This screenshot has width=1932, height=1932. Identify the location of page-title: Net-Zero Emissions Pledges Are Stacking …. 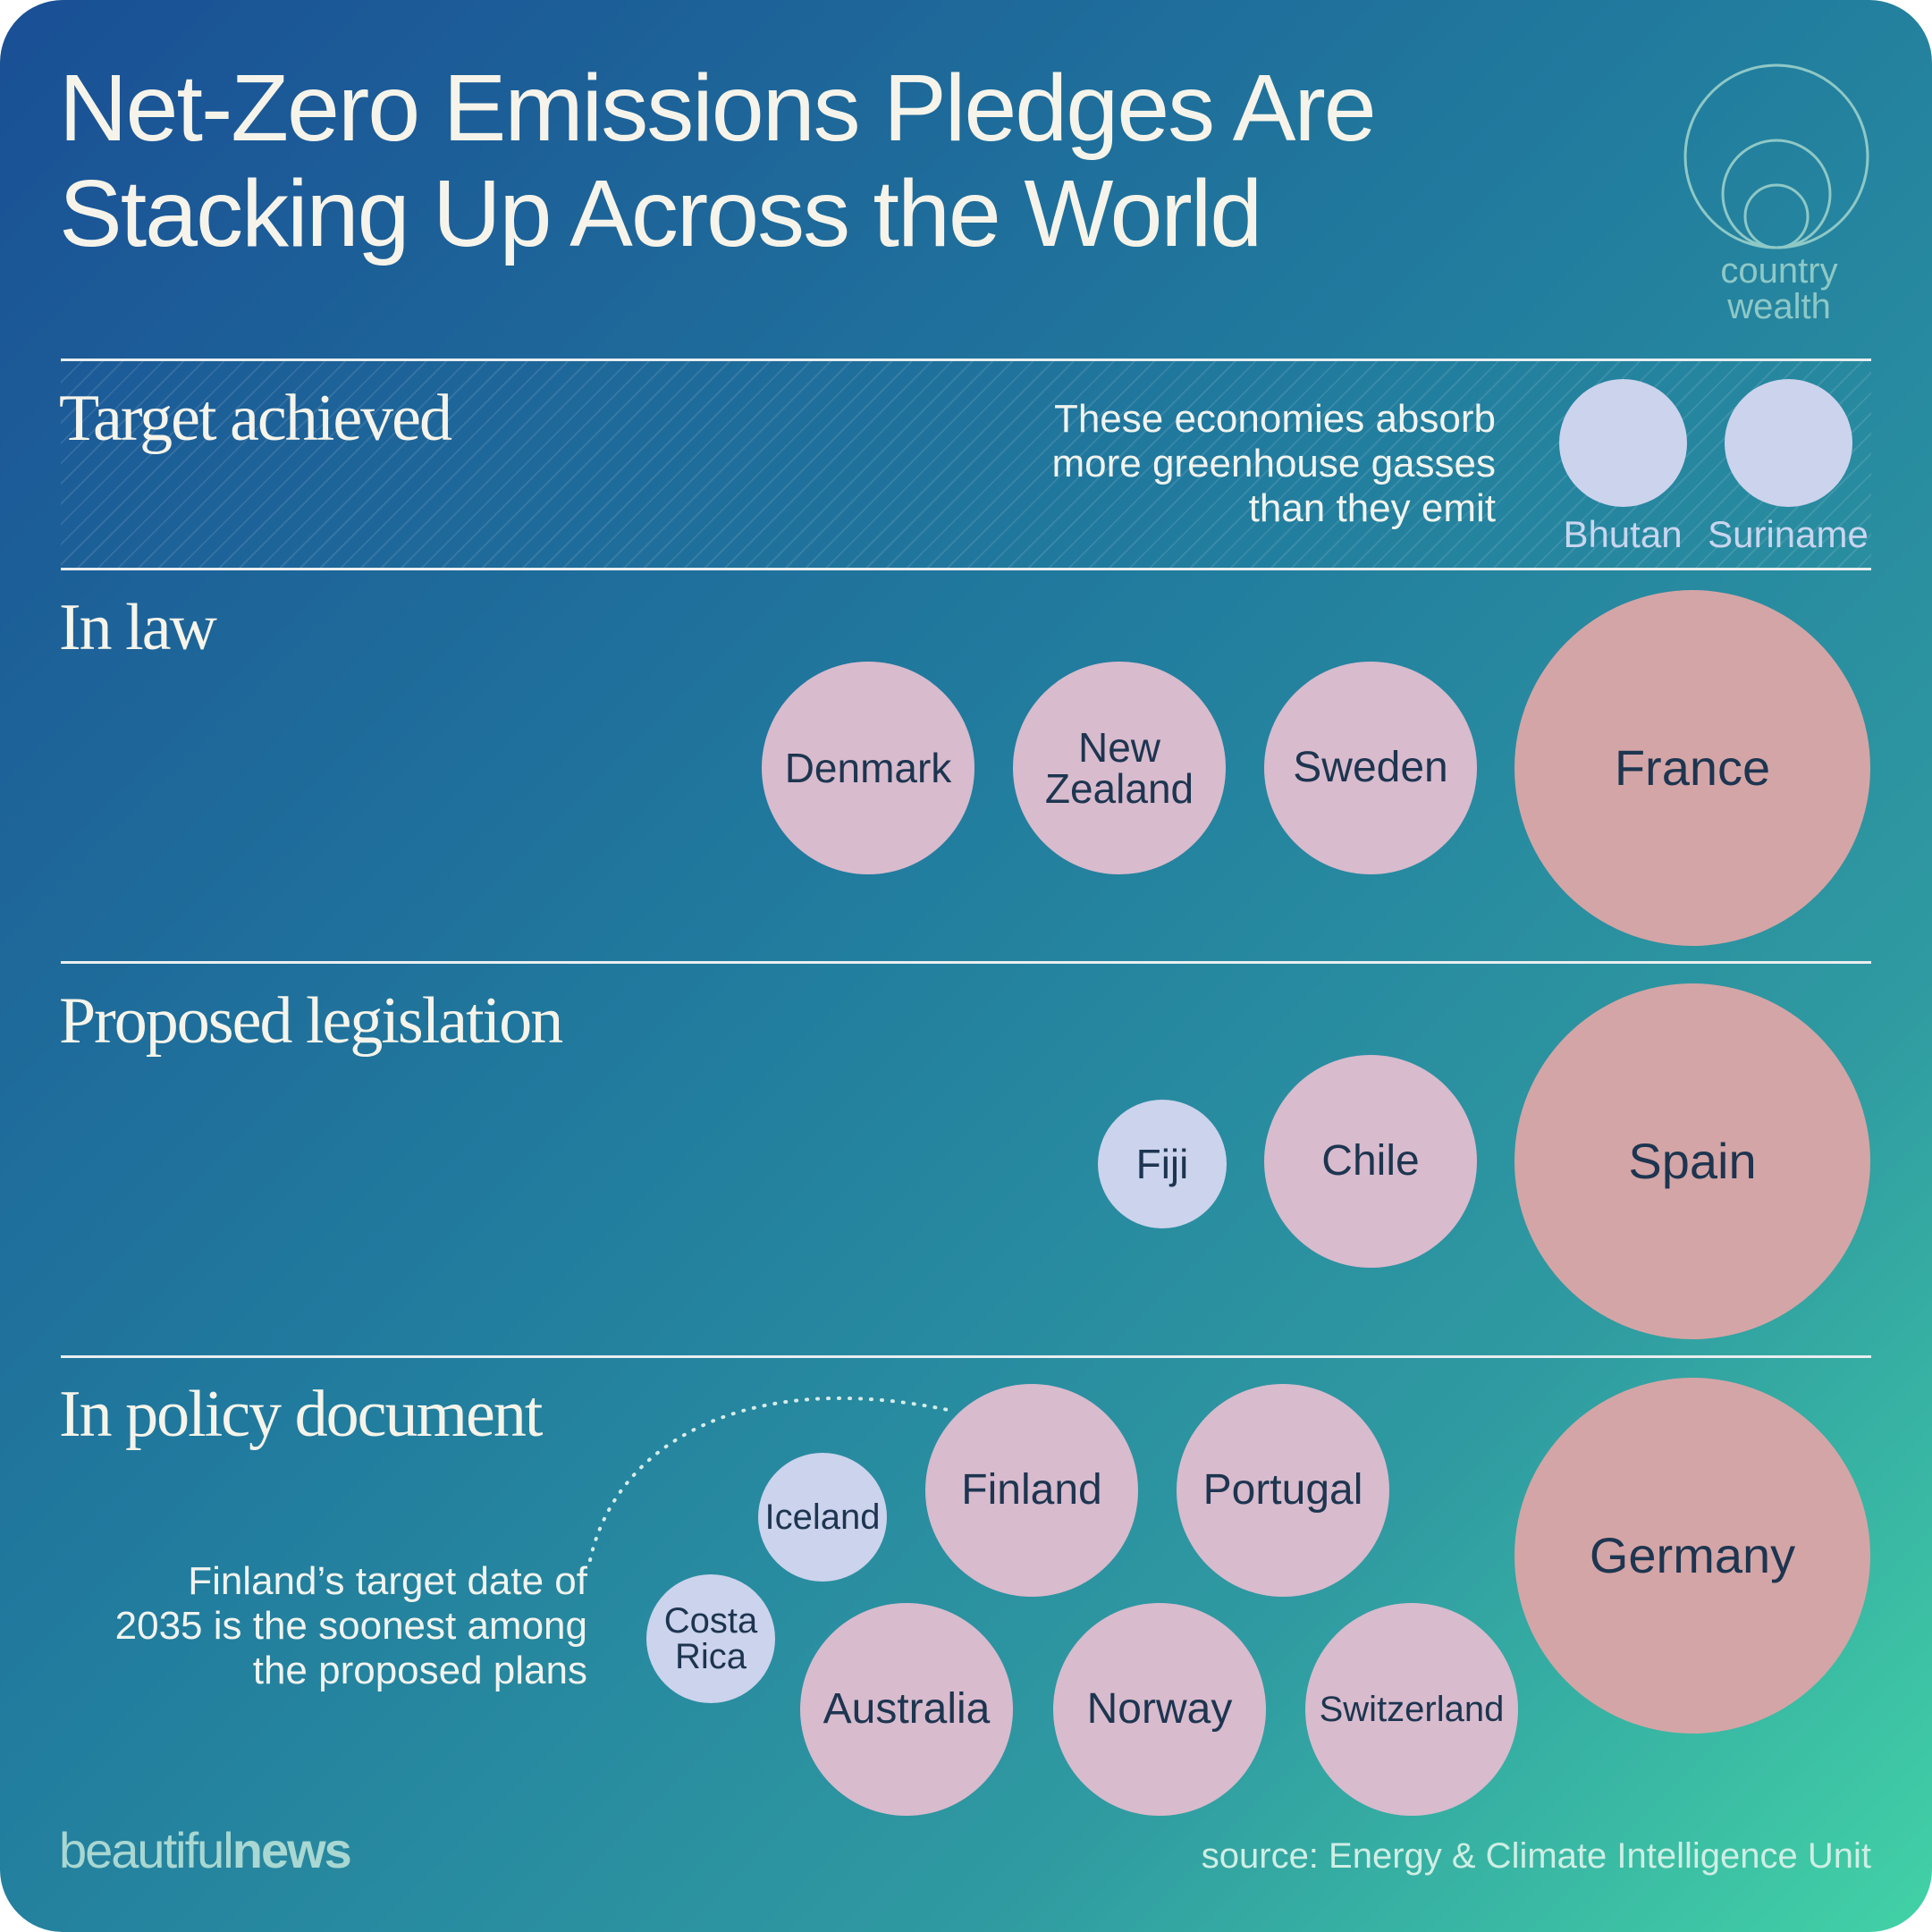
(819, 160).